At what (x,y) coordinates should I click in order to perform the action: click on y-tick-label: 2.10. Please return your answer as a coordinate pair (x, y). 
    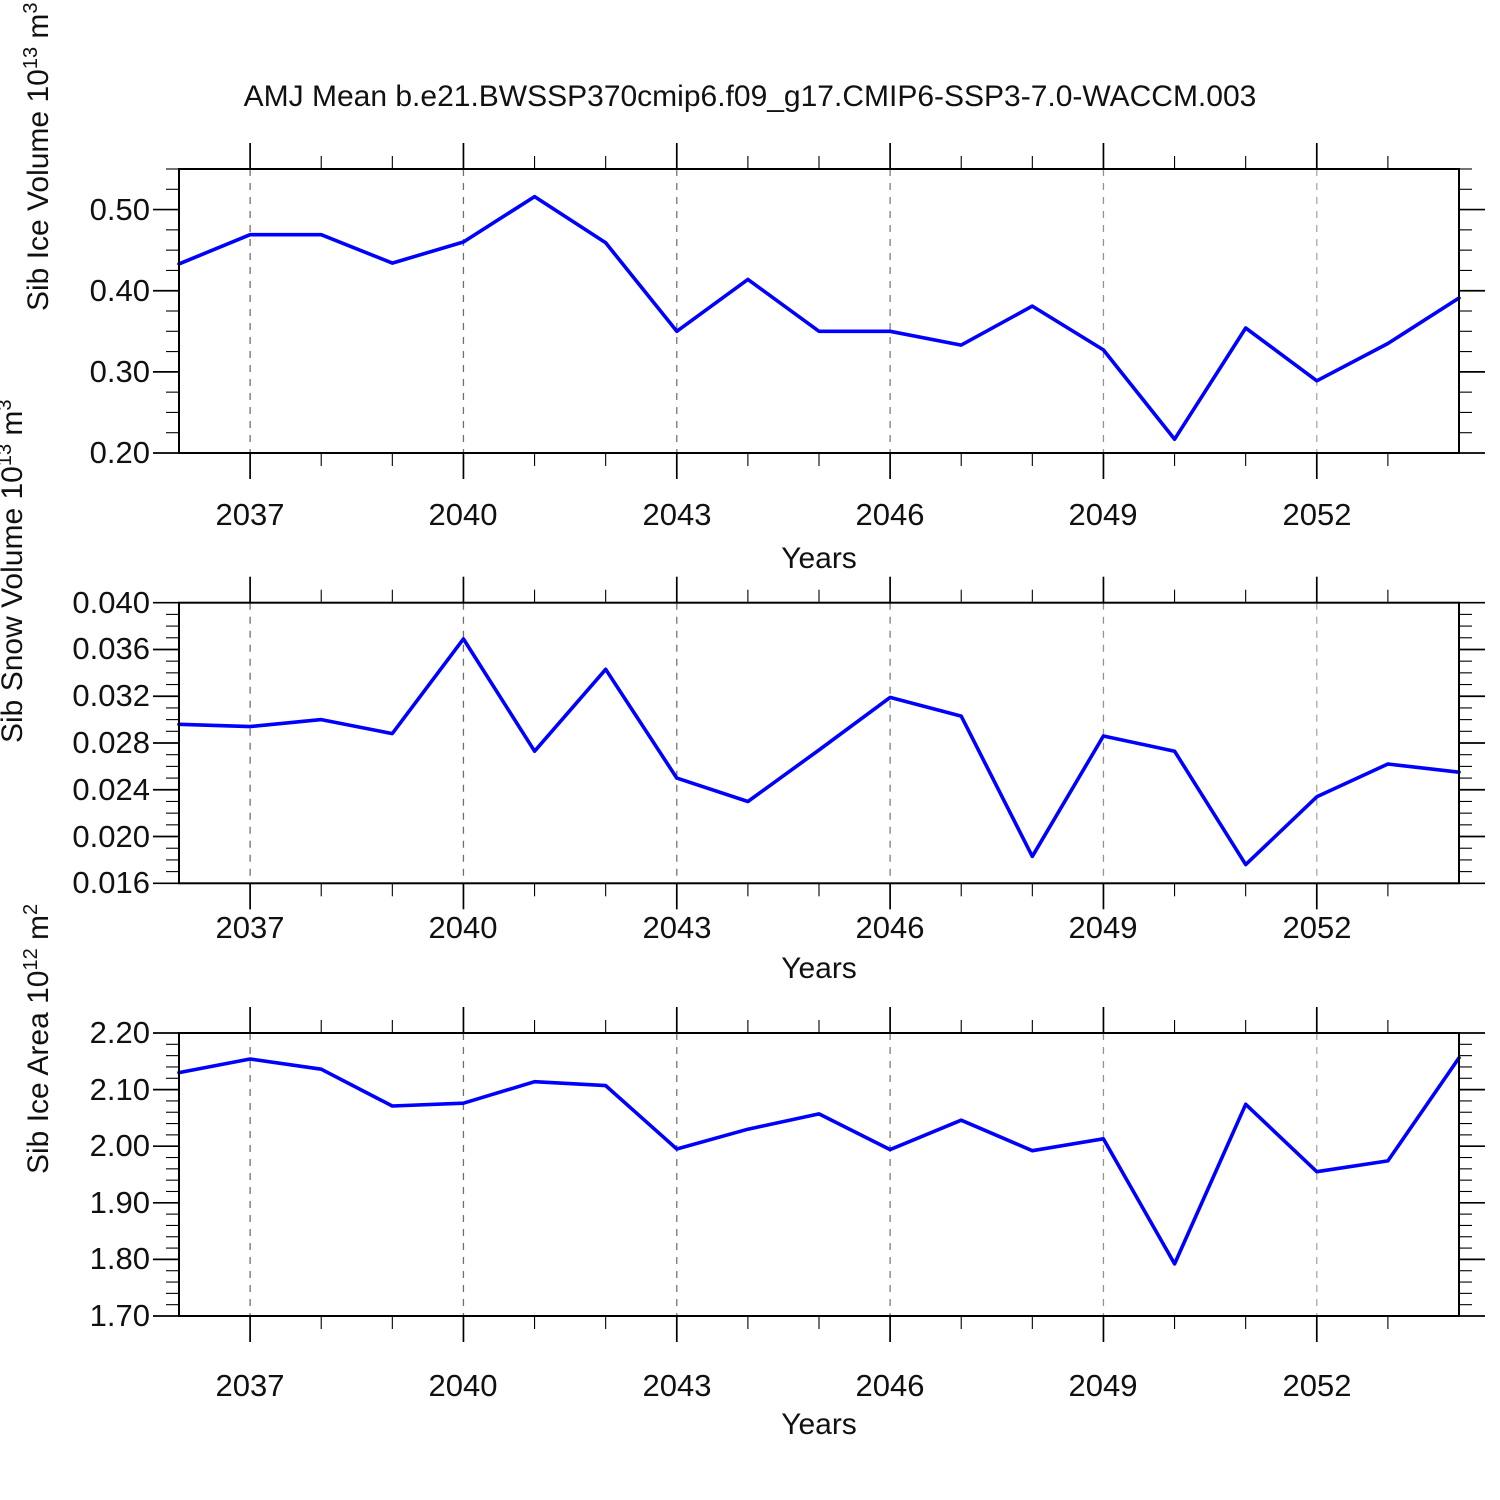
    Looking at the image, I should click on (119, 1089).